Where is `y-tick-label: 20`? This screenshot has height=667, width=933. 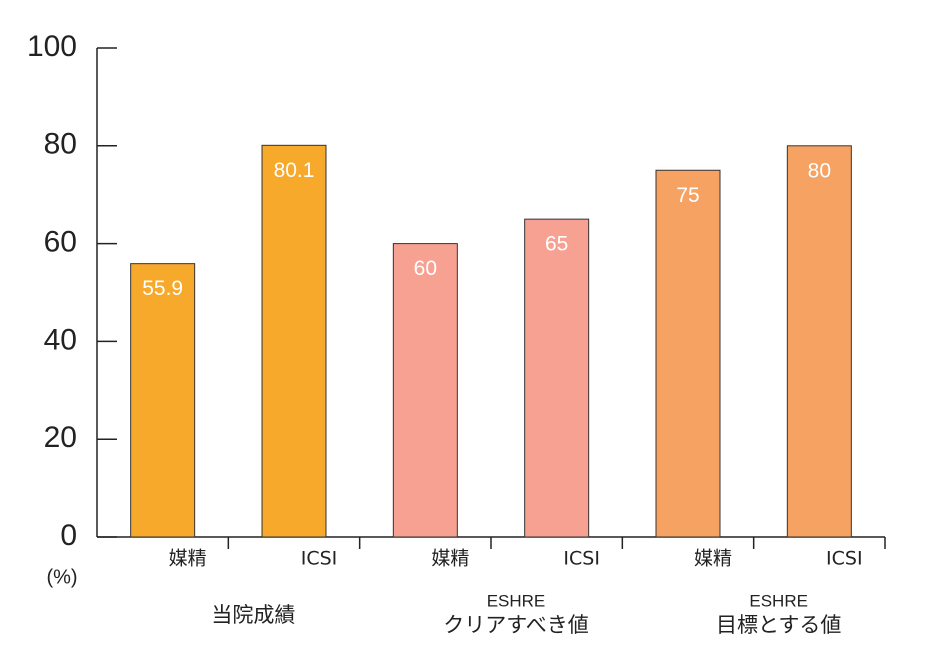
y-tick-label: 20 is located at coordinates (60, 437).